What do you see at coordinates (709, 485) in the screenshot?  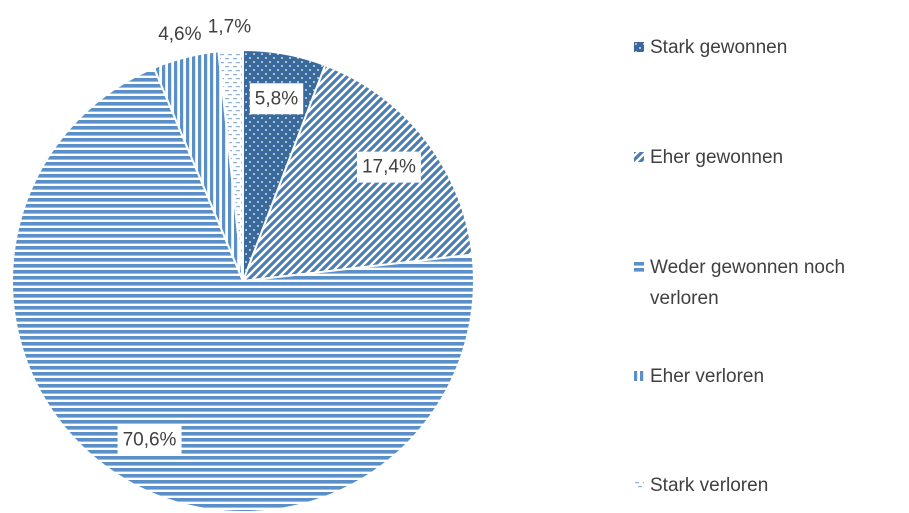 I see `legend-label: Stark verloren` at bounding box center [709, 485].